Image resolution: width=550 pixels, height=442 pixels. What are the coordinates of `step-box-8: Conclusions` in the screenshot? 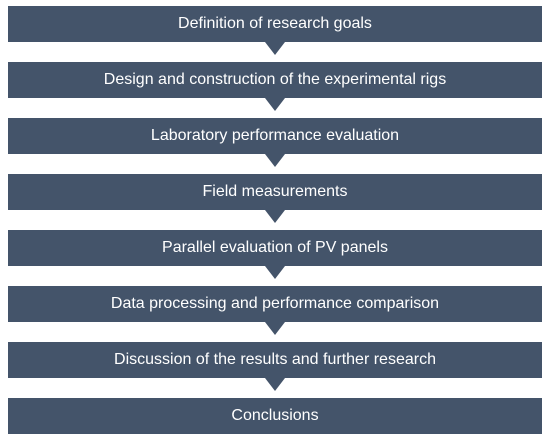 It's located at (275, 416).